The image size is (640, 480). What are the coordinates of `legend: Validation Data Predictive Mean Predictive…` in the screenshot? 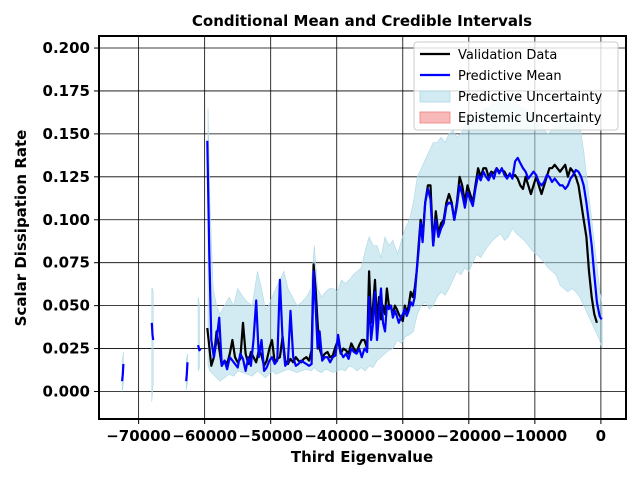 It's located at (516, 86).